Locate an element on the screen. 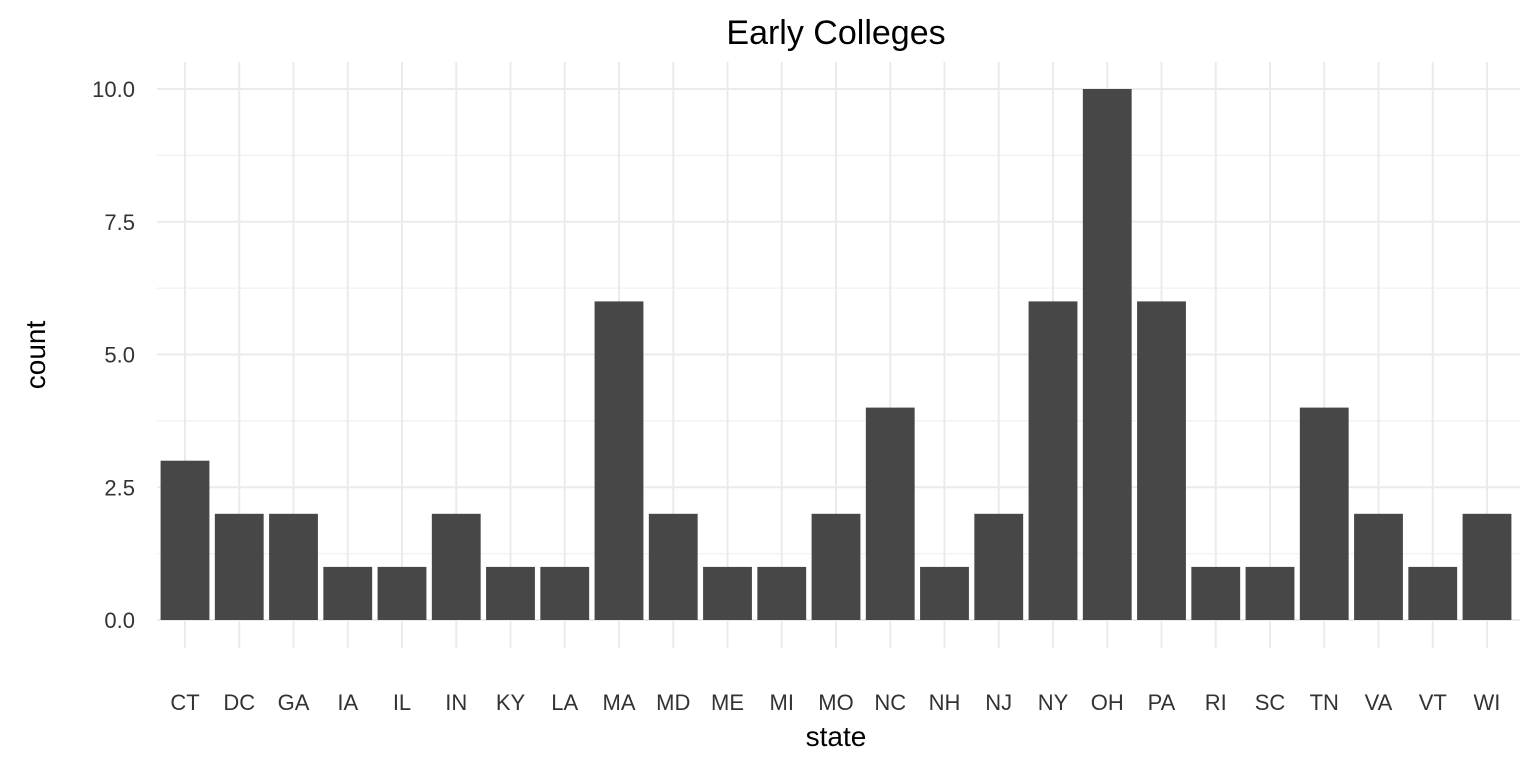 The width and height of the screenshot is (1536, 773). bar-me is located at coordinates (727, 593).